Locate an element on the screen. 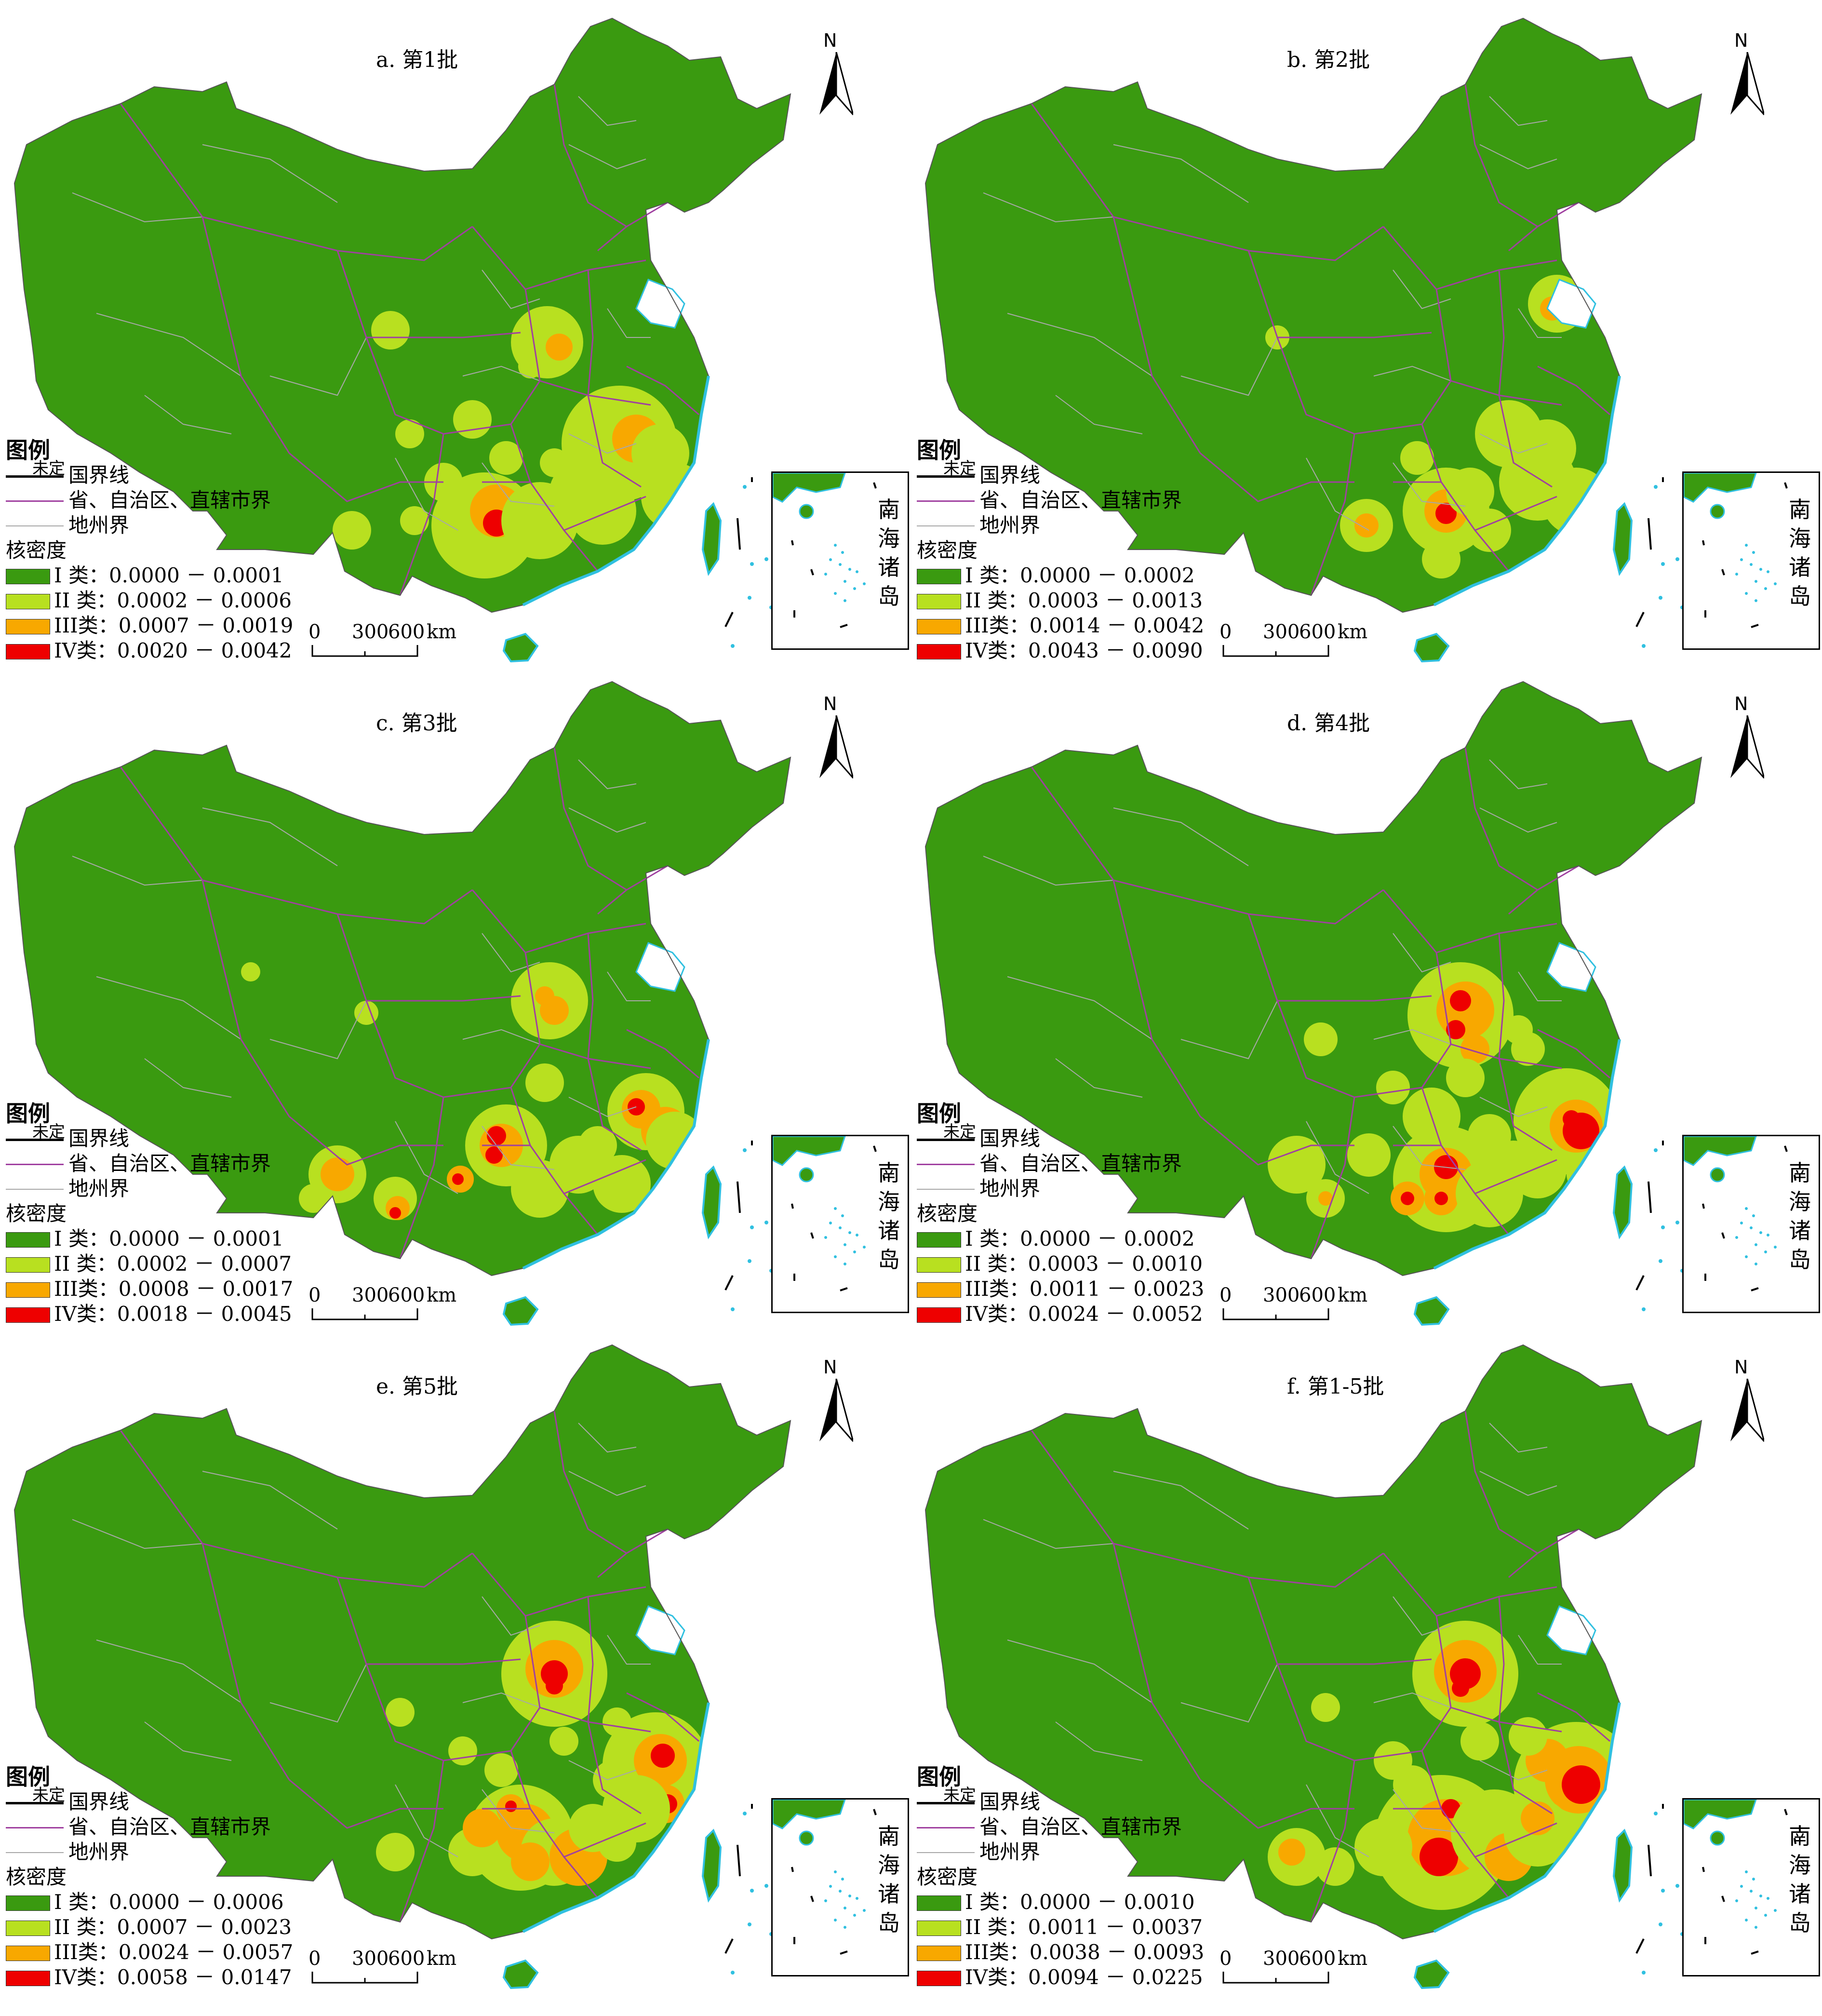 The image size is (1822, 2016). province-boundary-label: 省、自治区、直辖市界 is located at coordinates (170, 1163).